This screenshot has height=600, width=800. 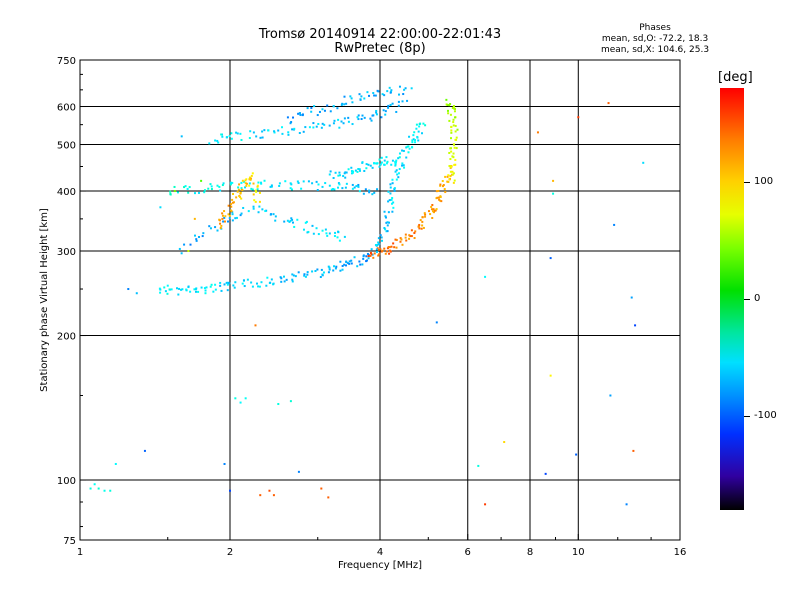 I want to click on x-tick-label: 16, so click(x=680, y=552).